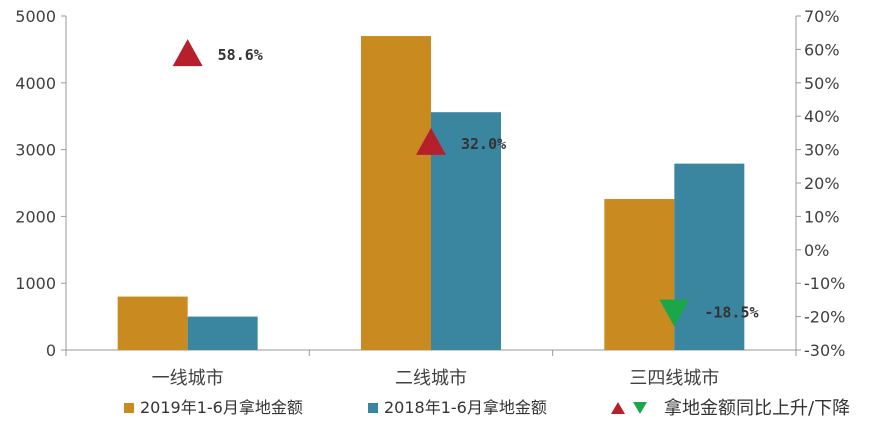 The width and height of the screenshot is (888, 428). I want to click on left-tick-label: 4000, so click(35, 83).